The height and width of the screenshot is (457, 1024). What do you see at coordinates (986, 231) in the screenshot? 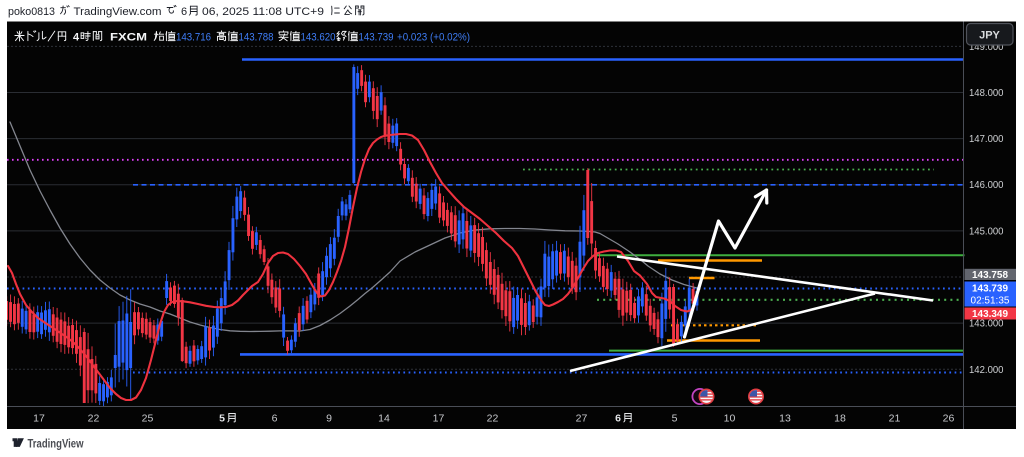
I see `svg-text: 145.000` at bounding box center [986, 231].